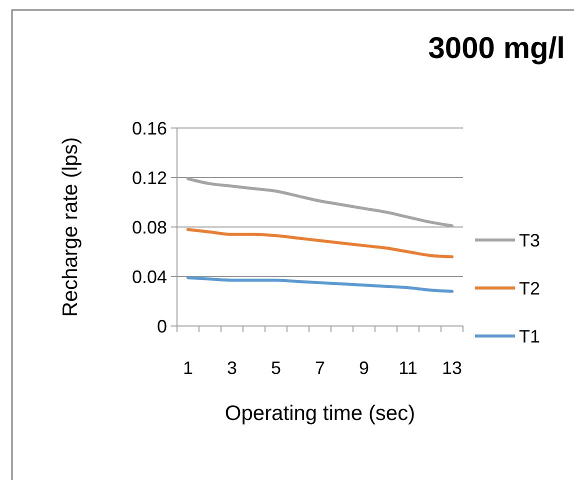  What do you see at coordinates (452, 368) in the screenshot?
I see `x-tick-label: 13` at bounding box center [452, 368].